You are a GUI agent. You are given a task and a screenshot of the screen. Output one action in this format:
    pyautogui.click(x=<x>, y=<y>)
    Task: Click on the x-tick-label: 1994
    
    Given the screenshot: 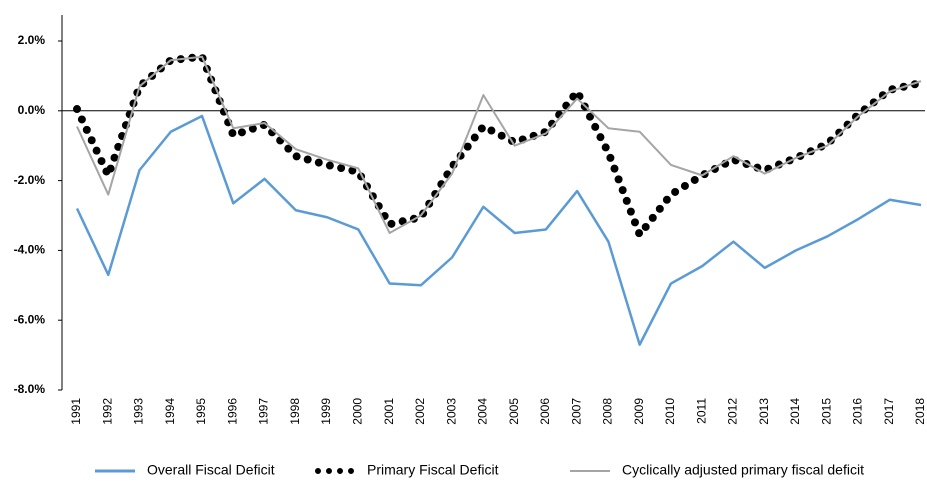 What is the action you would take?
    pyautogui.click(x=170, y=411)
    